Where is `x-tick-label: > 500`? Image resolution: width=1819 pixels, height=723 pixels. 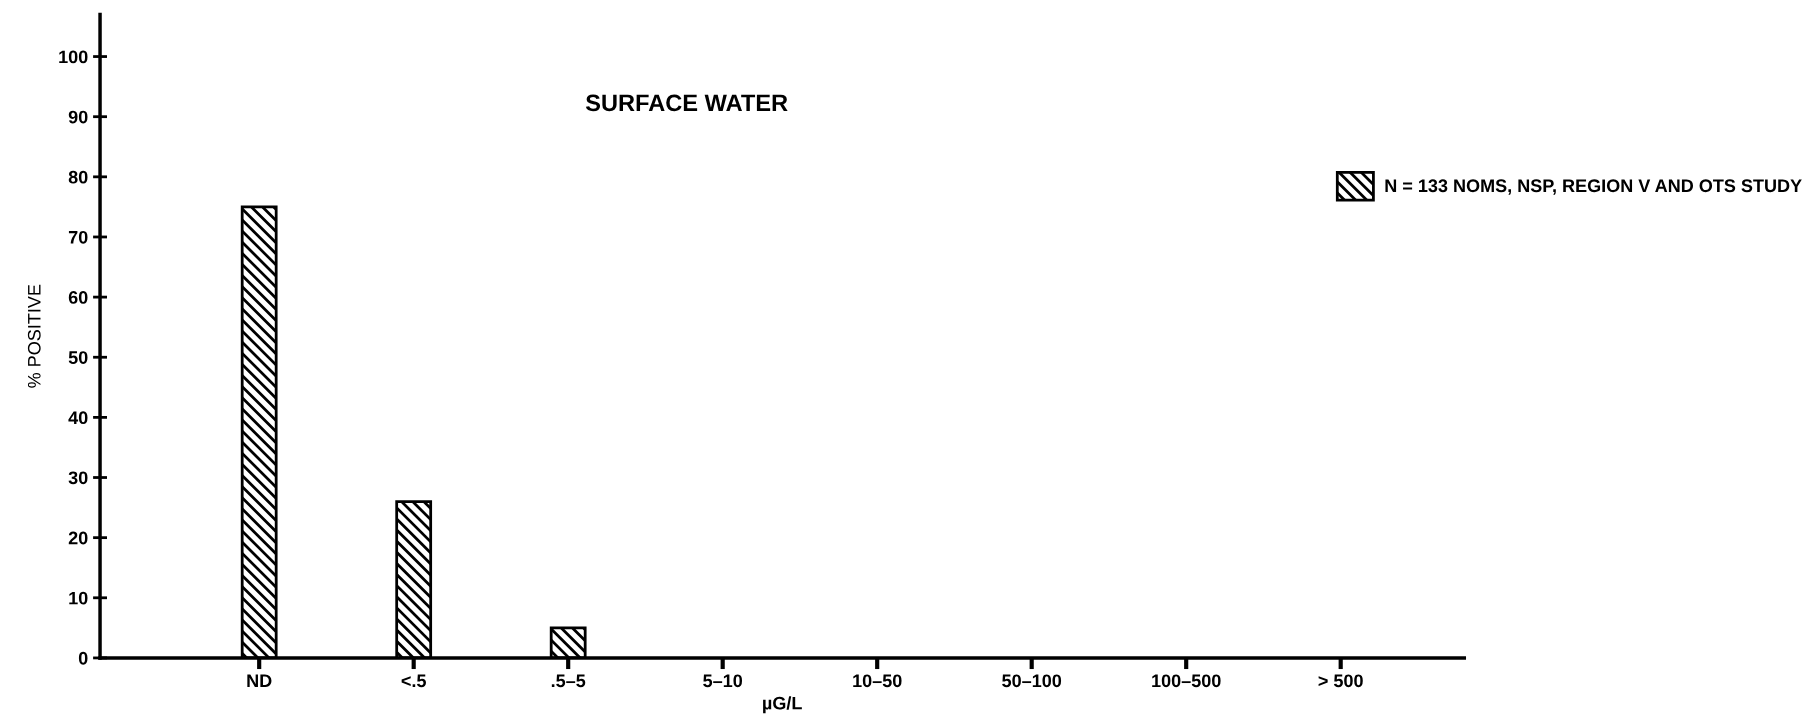
x-tick-label: > 500 is located at coordinates (1340, 681).